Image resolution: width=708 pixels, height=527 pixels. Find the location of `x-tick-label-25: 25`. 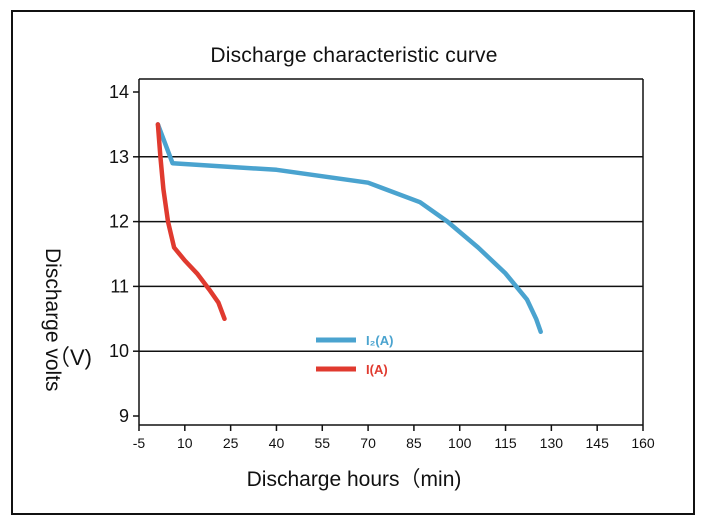

x-tick-label-25: 25 is located at coordinates (231, 443).